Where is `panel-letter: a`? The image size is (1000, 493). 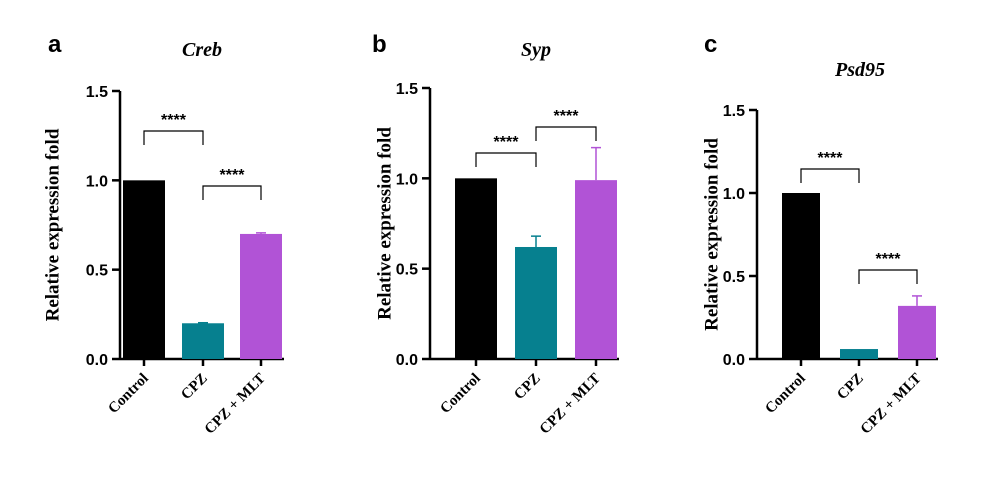 panel-letter: a is located at coordinates (55, 44).